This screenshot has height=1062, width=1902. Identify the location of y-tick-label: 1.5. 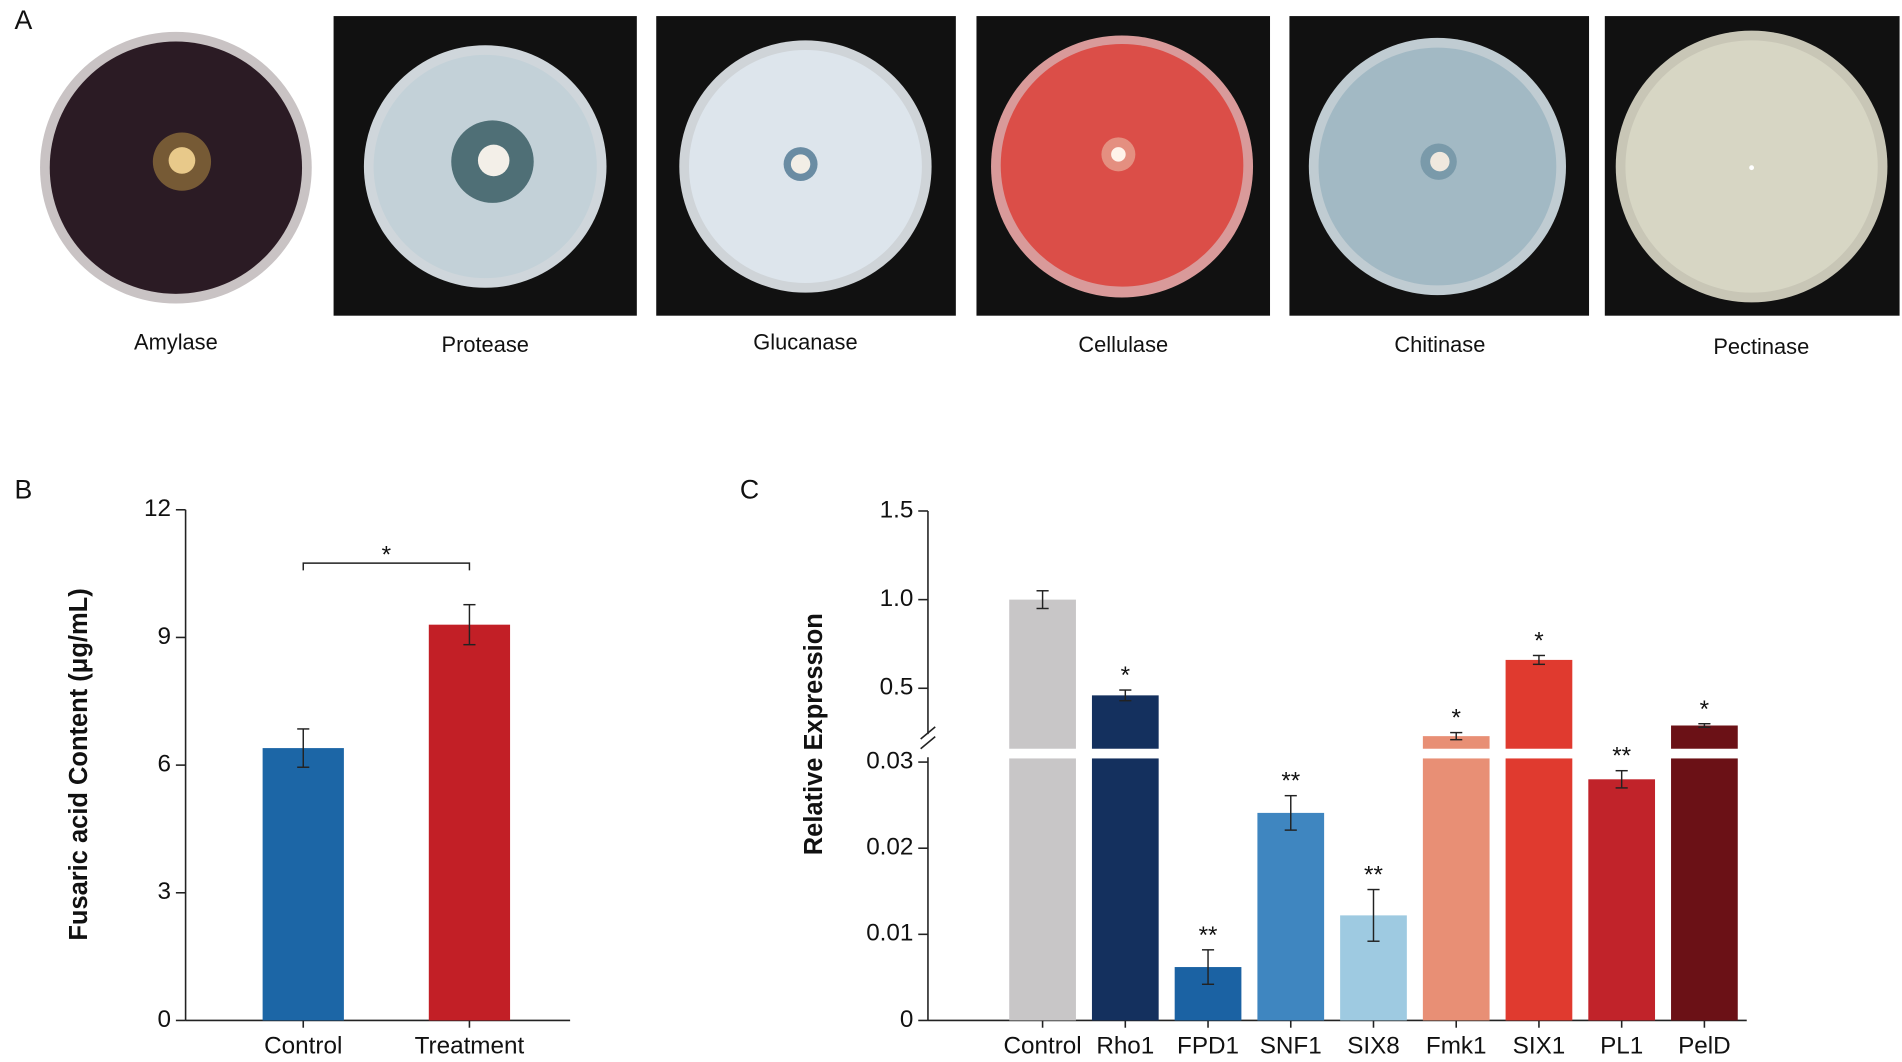
(897, 509).